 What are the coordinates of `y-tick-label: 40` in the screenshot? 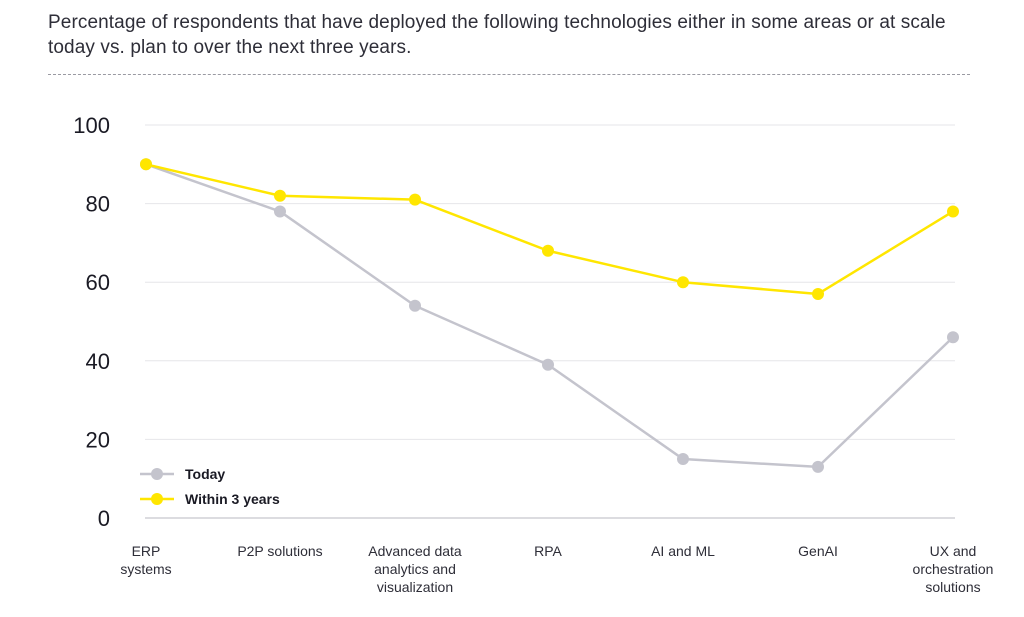 It's located at (98, 361).